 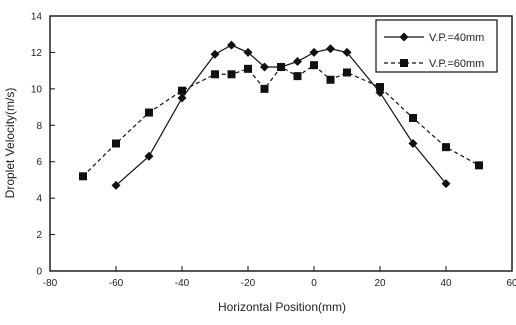 What do you see at coordinates (248, 283) in the screenshot?
I see `x-tick-label: -20` at bounding box center [248, 283].